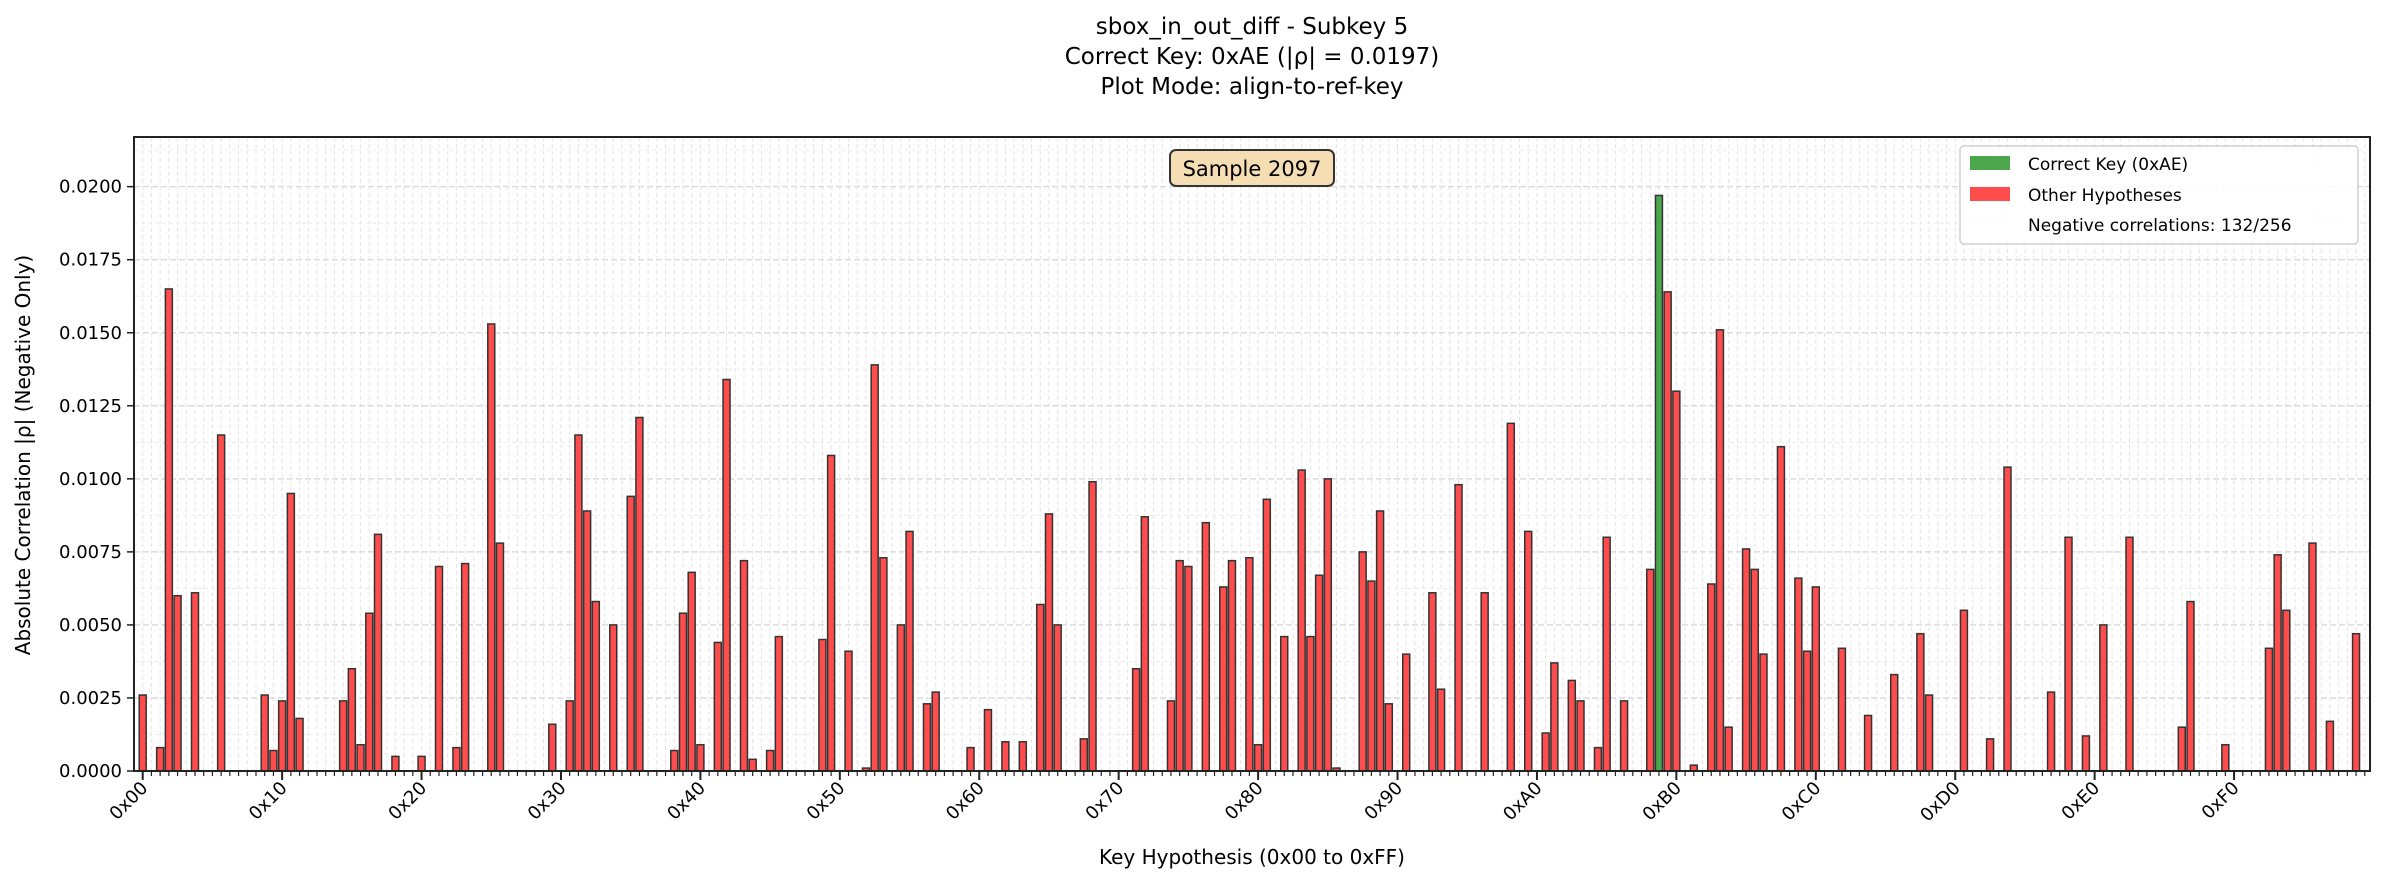 This screenshot has width=2384, height=889. I want to click on x-tick-label: 0xA0, so click(1522, 801).